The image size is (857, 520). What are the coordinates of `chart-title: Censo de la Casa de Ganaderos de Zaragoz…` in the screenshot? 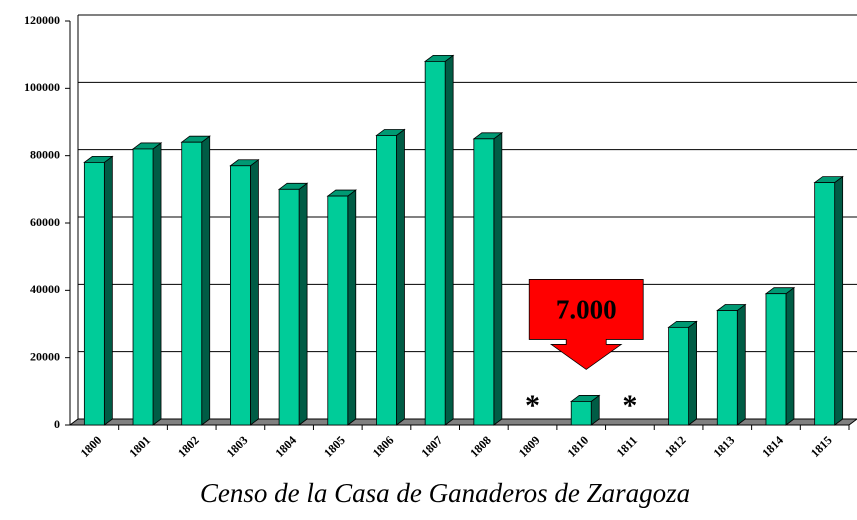 It's located at (445, 493).